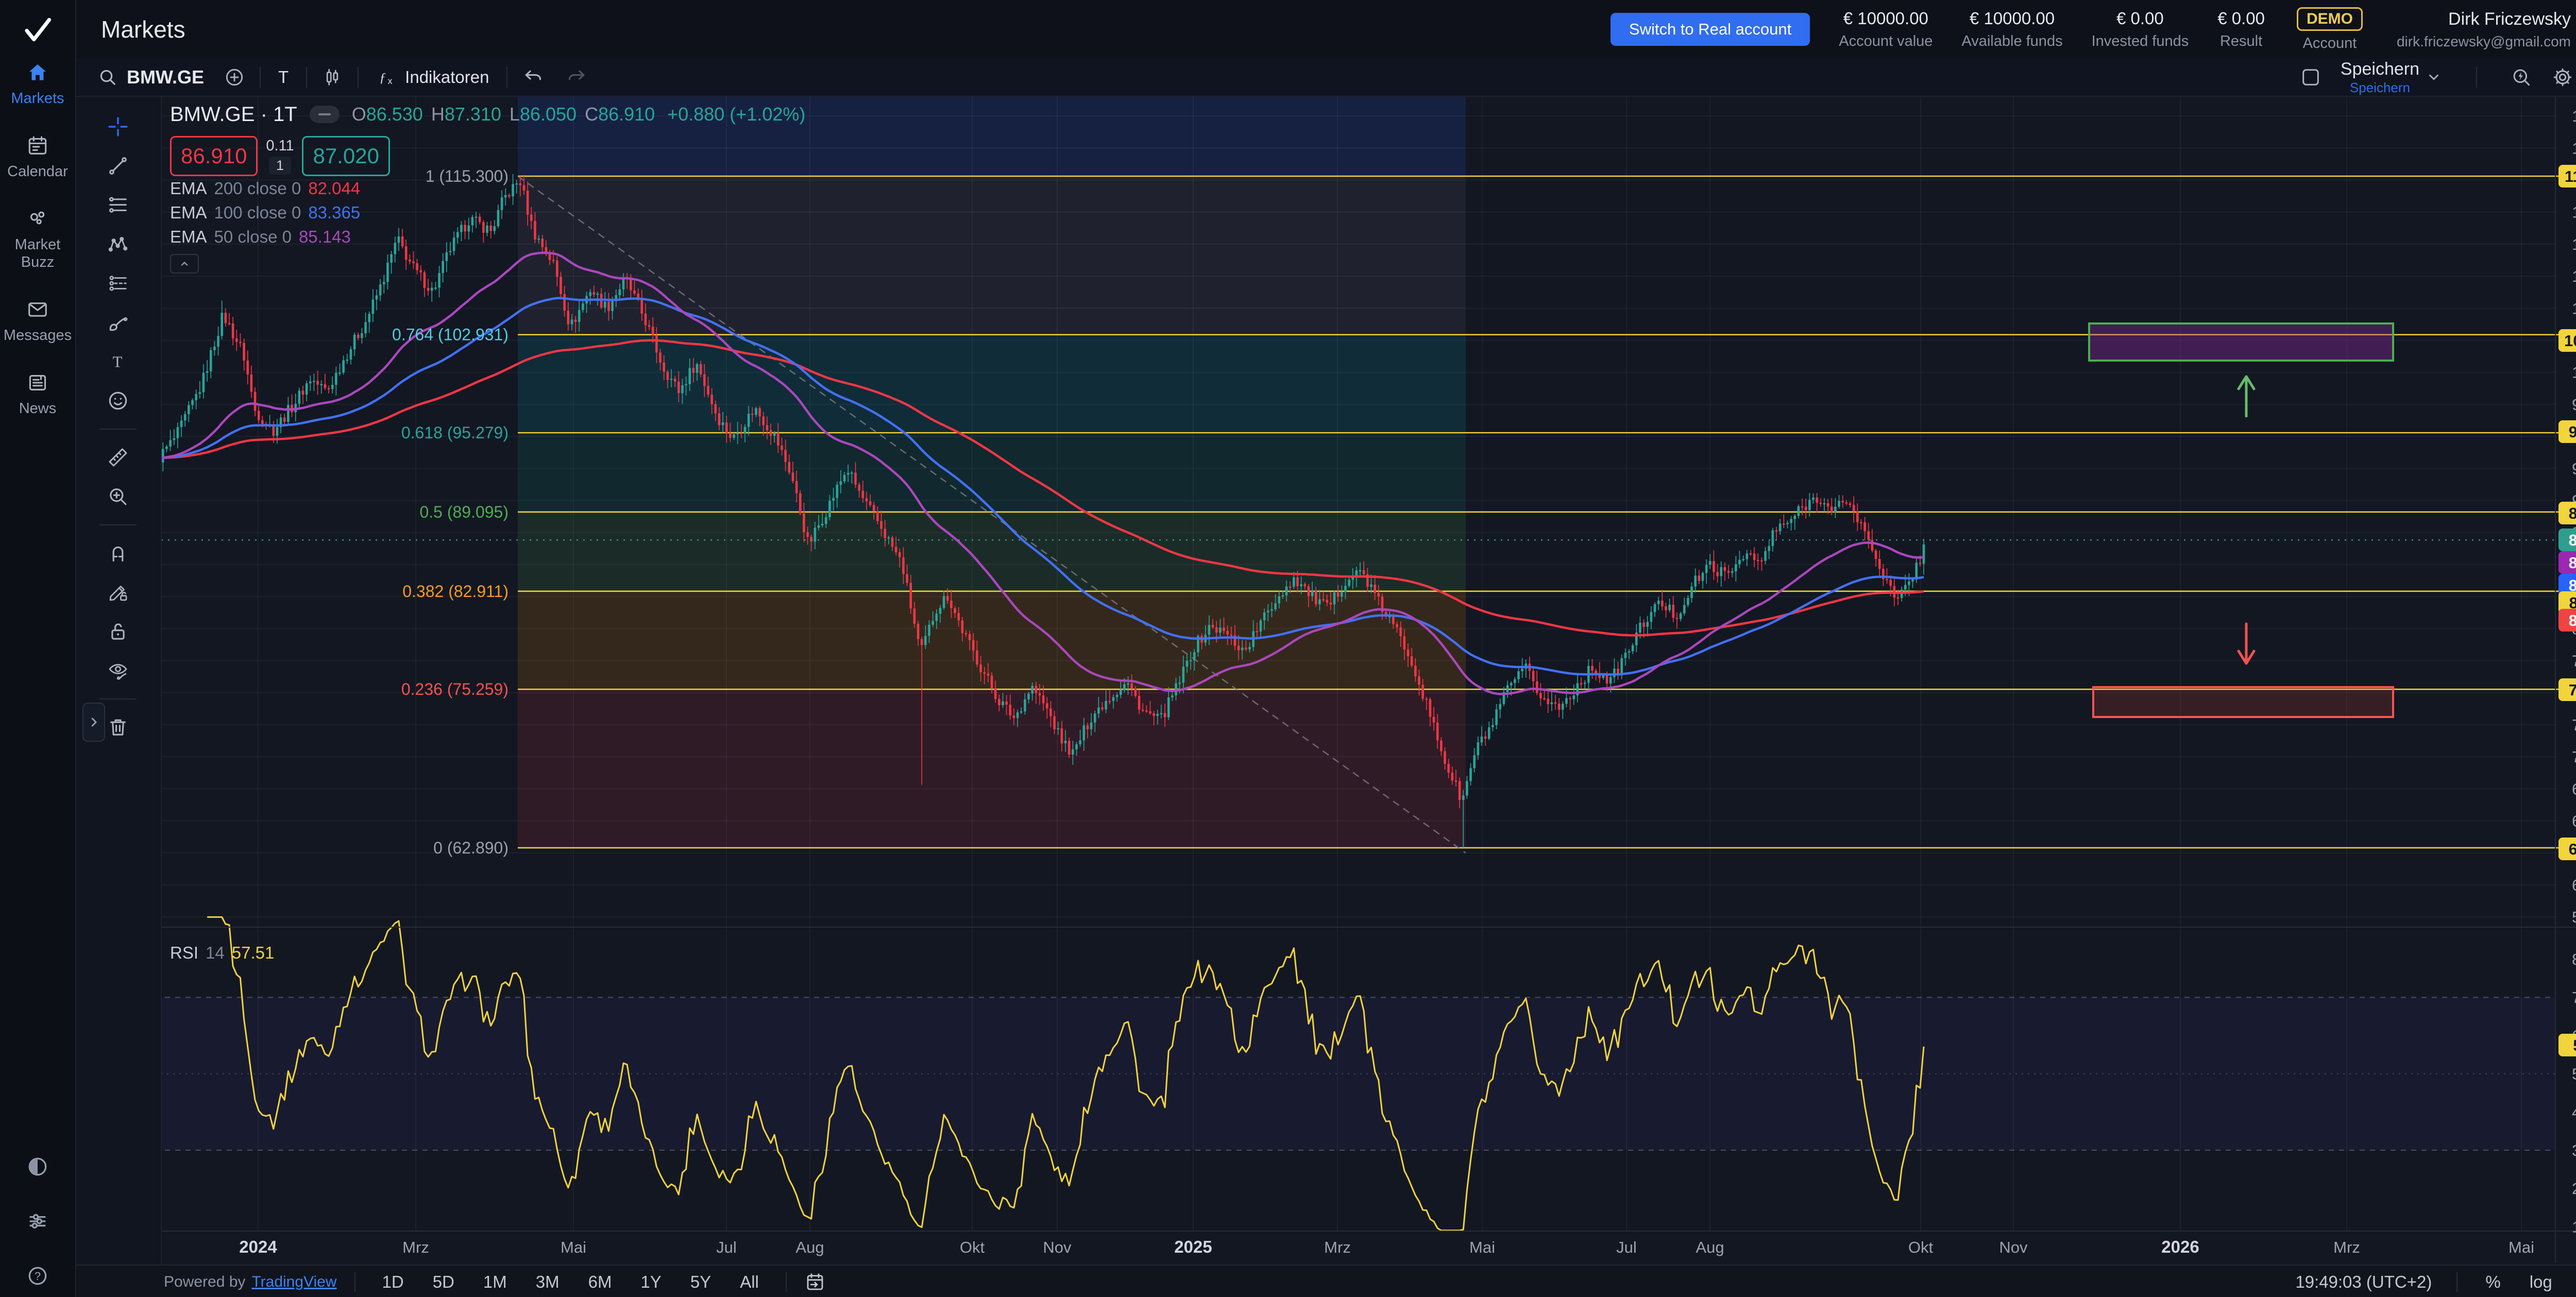 The width and height of the screenshot is (2576, 1297). What do you see at coordinates (118, 727) in the screenshot?
I see `tool-remove-drawings` at bounding box center [118, 727].